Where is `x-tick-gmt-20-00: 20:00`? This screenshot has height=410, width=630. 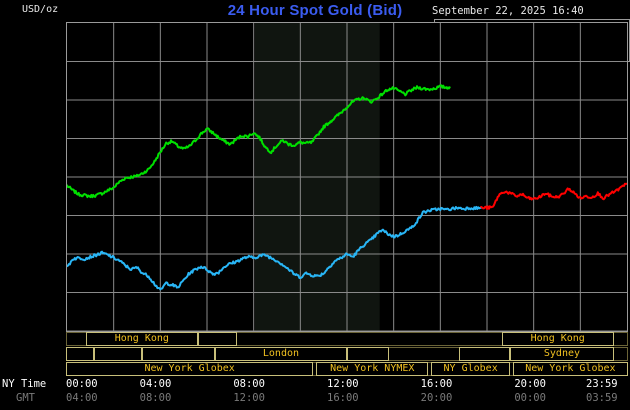 x-tick-gmt-20-00: 20:00 is located at coordinates (436, 398).